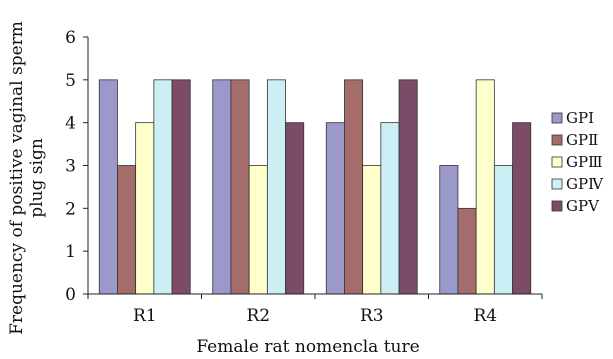 This screenshot has height=359, width=613. I want to click on x-tick-label: R4, so click(485, 316).